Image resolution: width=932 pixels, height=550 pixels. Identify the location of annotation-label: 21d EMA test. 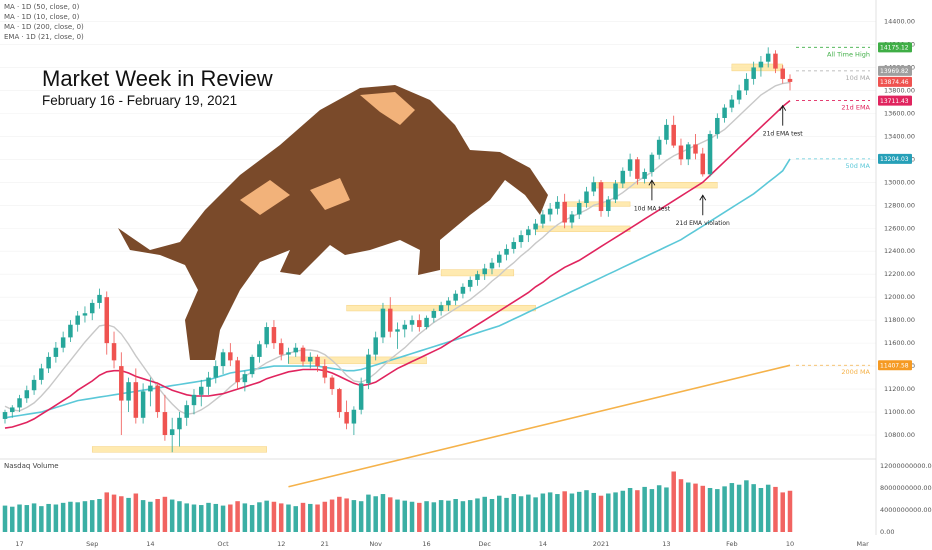
(783, 134).